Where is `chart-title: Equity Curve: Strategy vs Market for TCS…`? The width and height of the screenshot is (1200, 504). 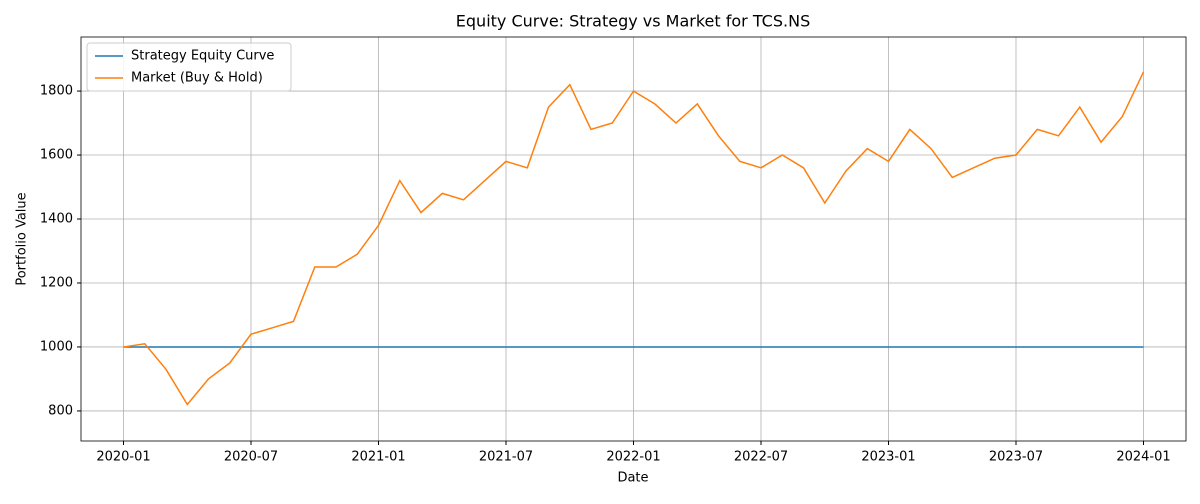 chart-title: Equity Curve: Strategy vs Market for TCS… is located at coordinates (633, 21).